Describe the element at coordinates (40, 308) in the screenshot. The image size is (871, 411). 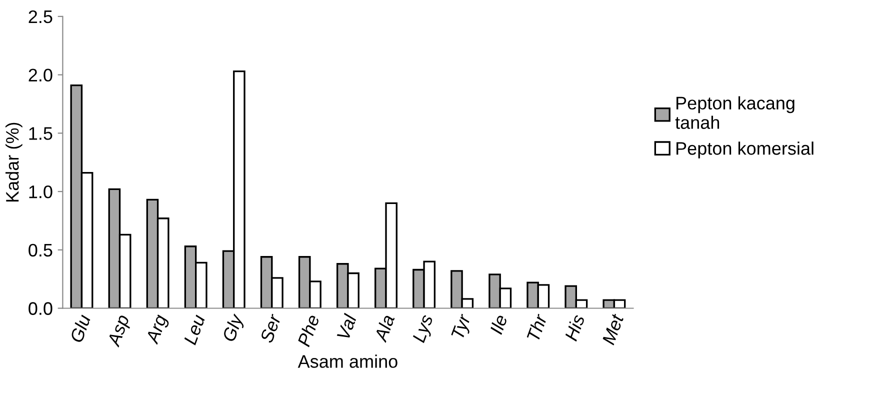
I see `y-tick-label: 0.0` at that location.